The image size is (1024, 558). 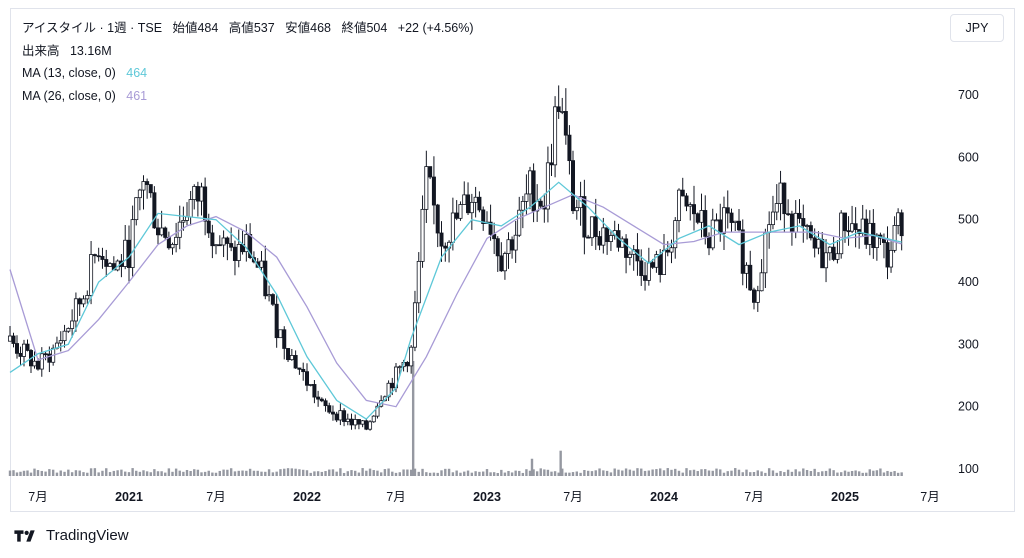 What do you see at coordinates (90, 50) in the screenshot?
I see `volume-value: 13.16M` at bounding box center [90, 50].